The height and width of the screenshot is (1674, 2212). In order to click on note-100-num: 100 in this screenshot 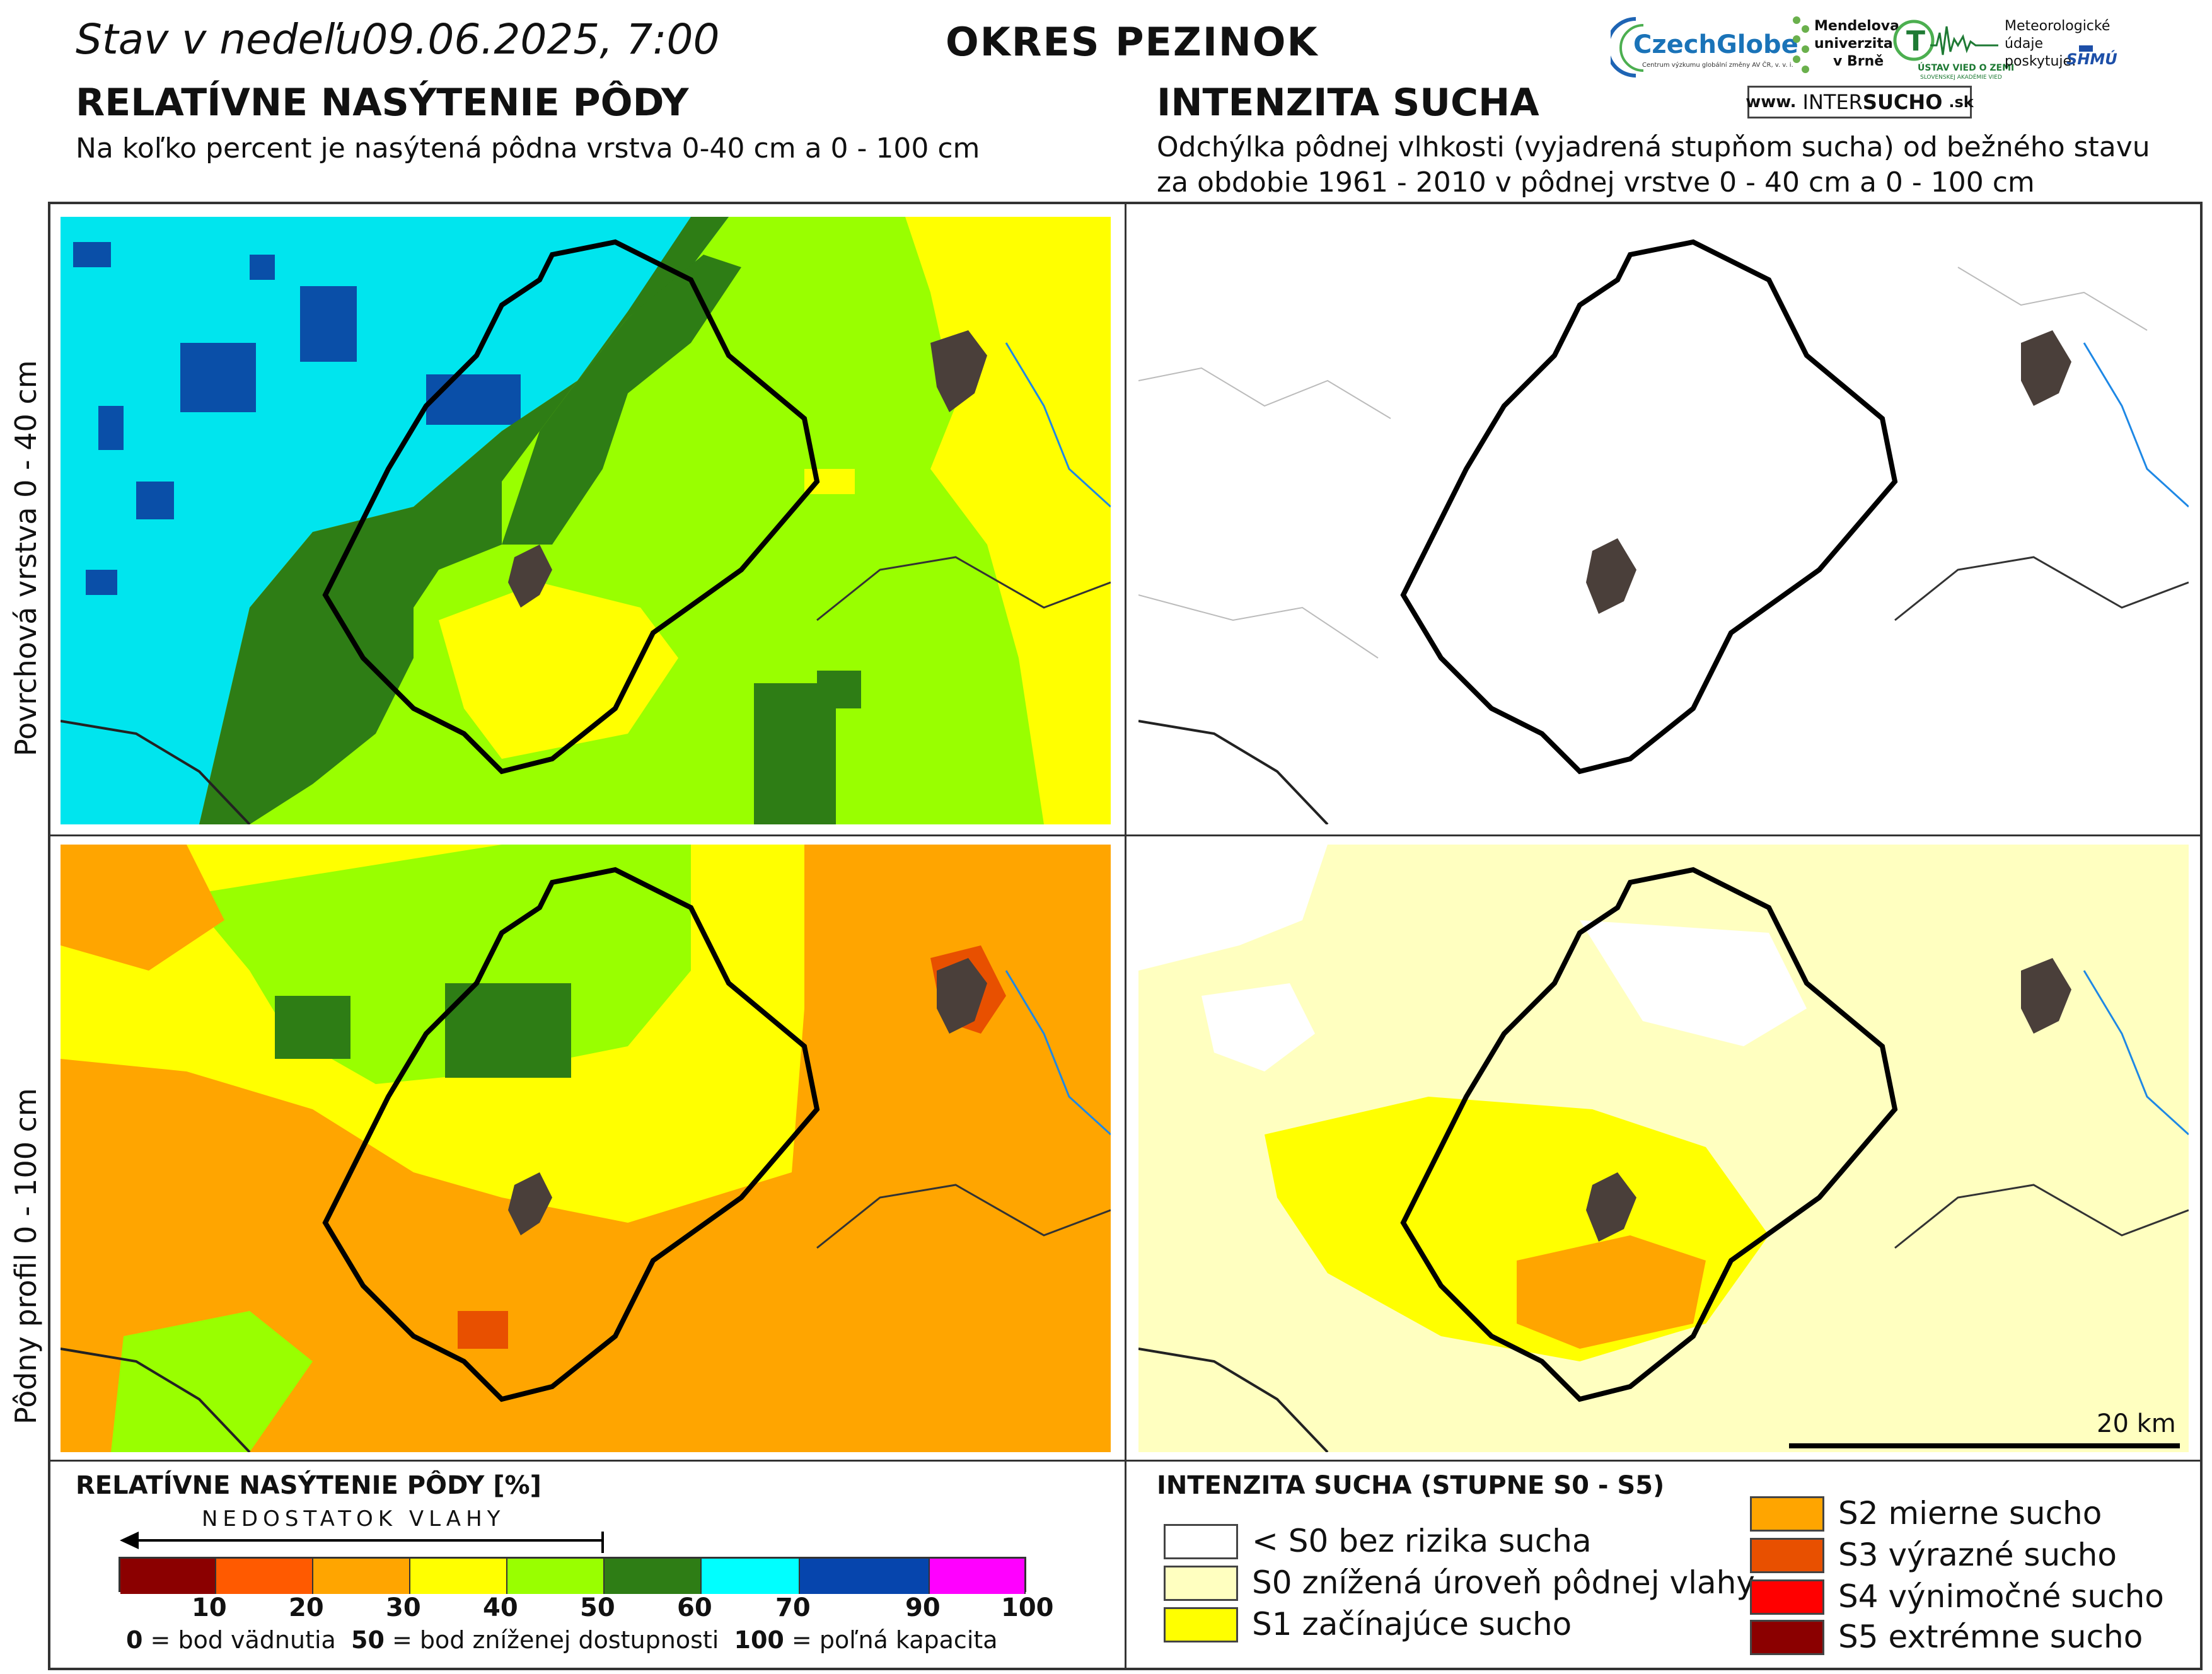, I will do `click(759, 1640)`.